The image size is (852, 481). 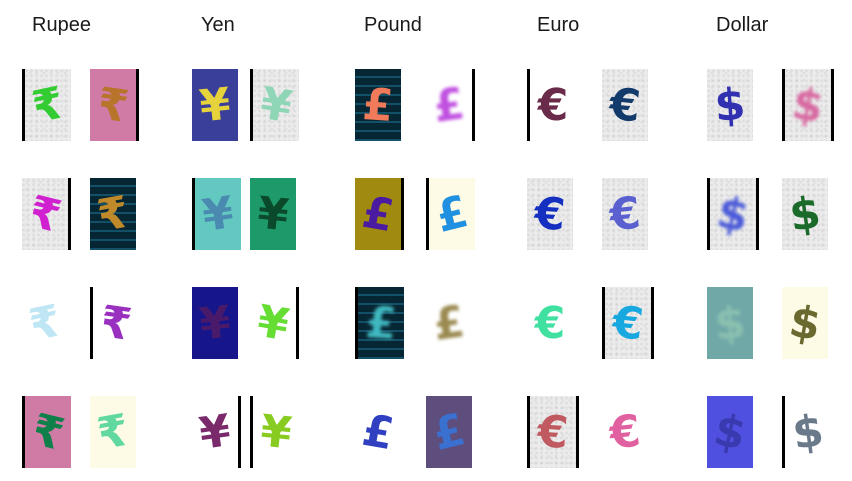 I want to click on sample-rupee-r2-c1: ₹, so click(x=46, y=214).